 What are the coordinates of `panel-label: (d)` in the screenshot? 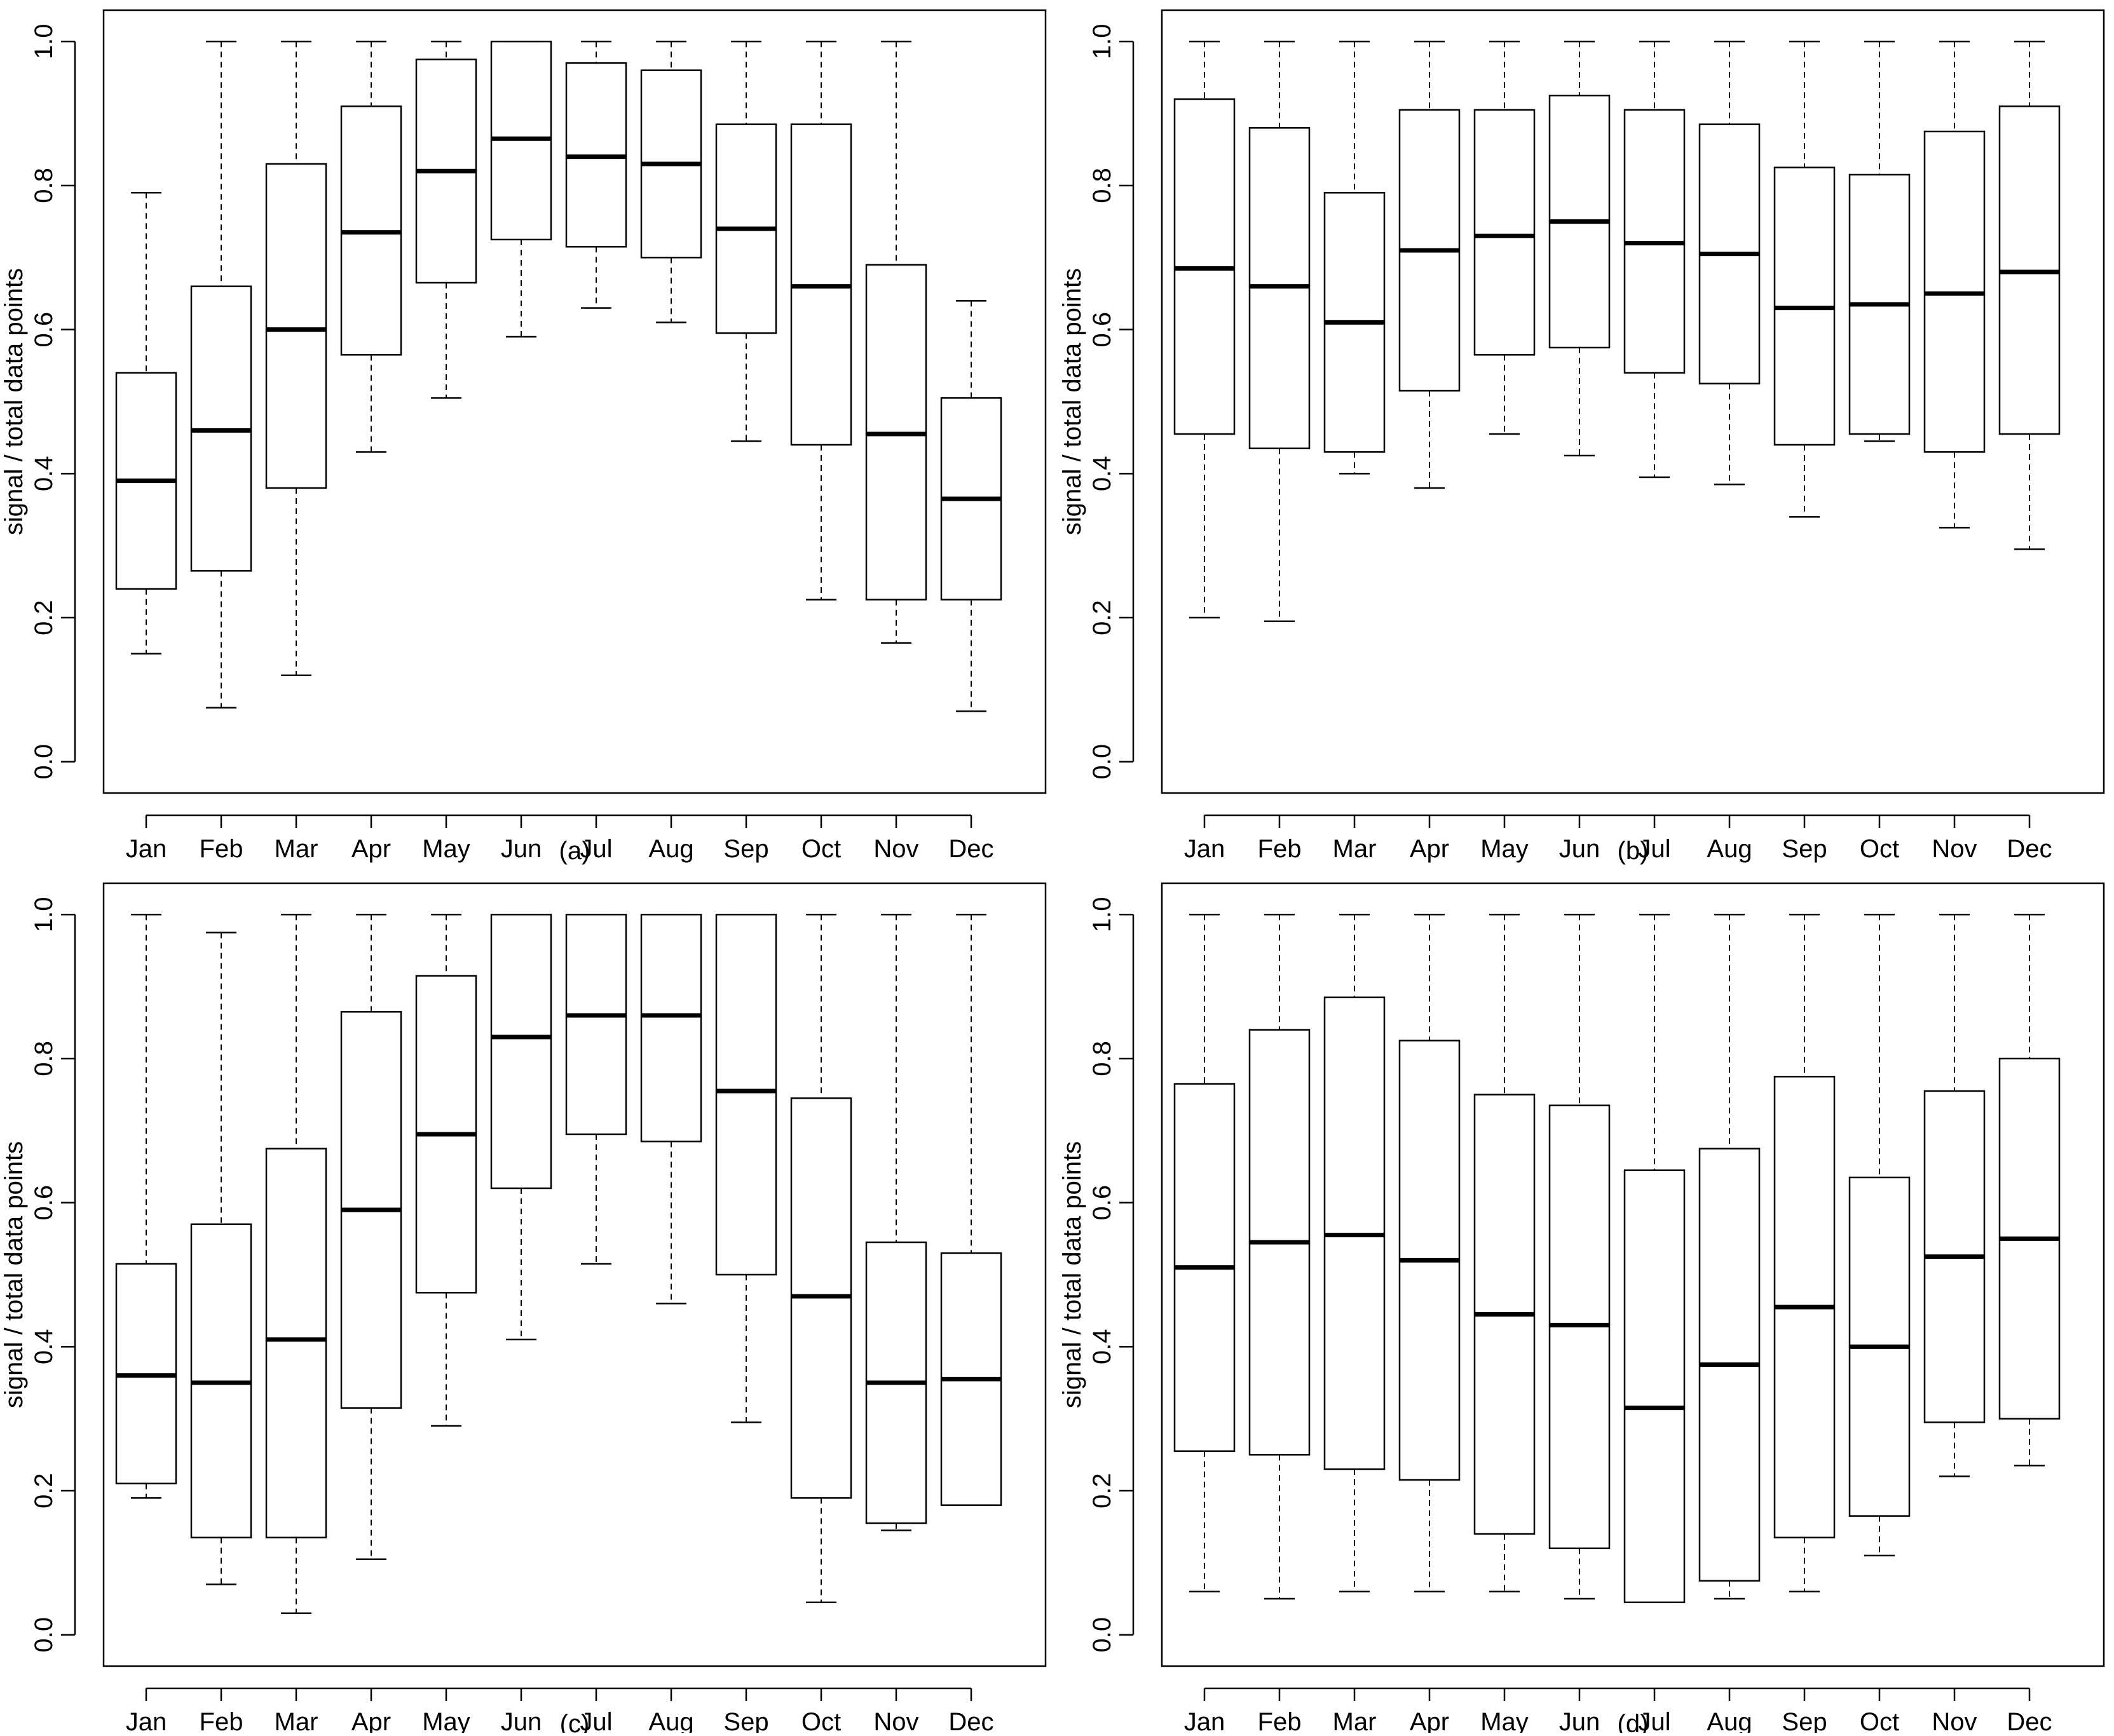 It's located at (1633, 1721).